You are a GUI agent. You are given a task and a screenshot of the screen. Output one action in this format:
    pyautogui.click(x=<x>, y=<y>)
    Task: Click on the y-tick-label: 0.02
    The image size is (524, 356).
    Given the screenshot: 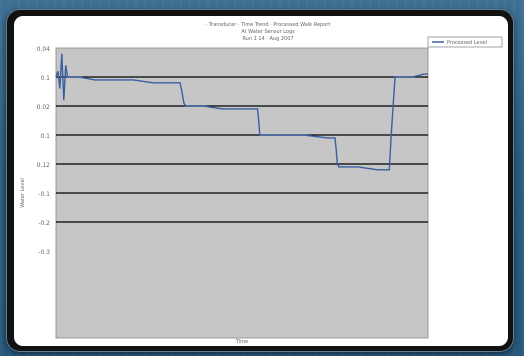 What is the action you would take?
    pyautogui.click(x=44, y=107)
    